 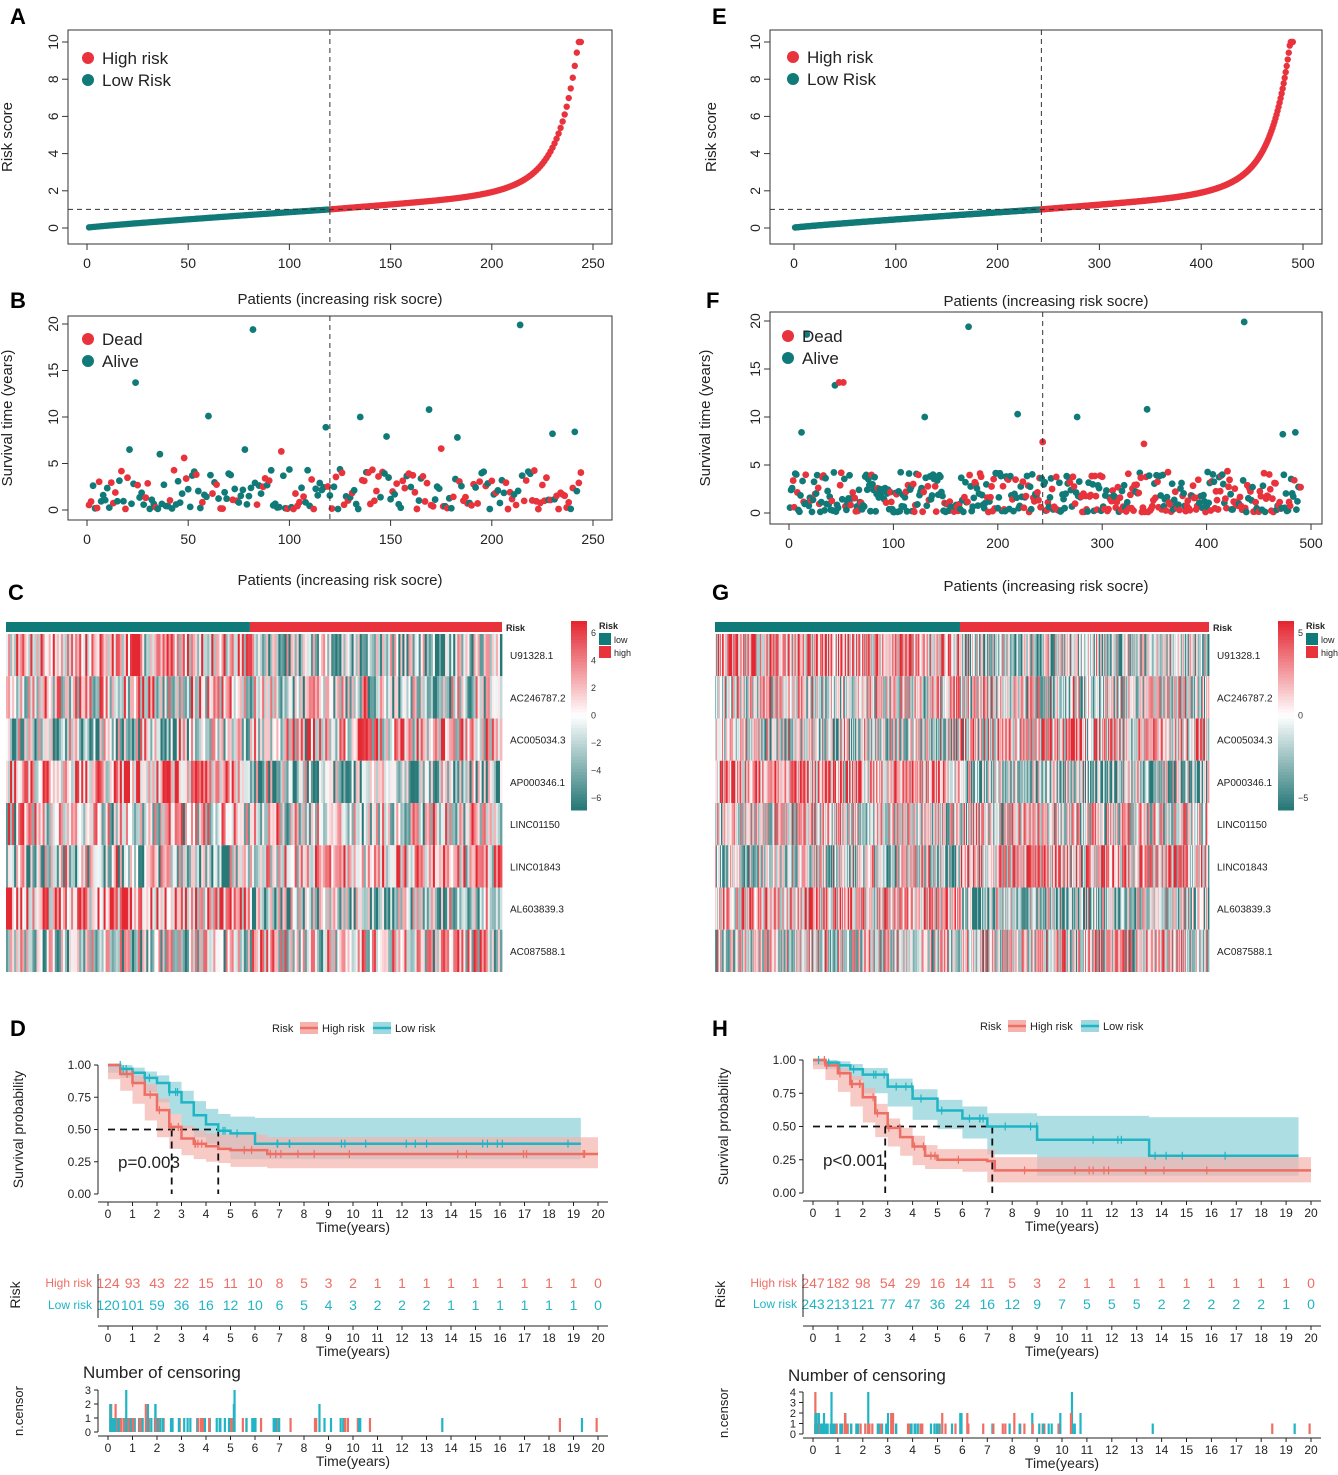 I want to click on gene-label: AP000346.1, so click(x=537, y=783).